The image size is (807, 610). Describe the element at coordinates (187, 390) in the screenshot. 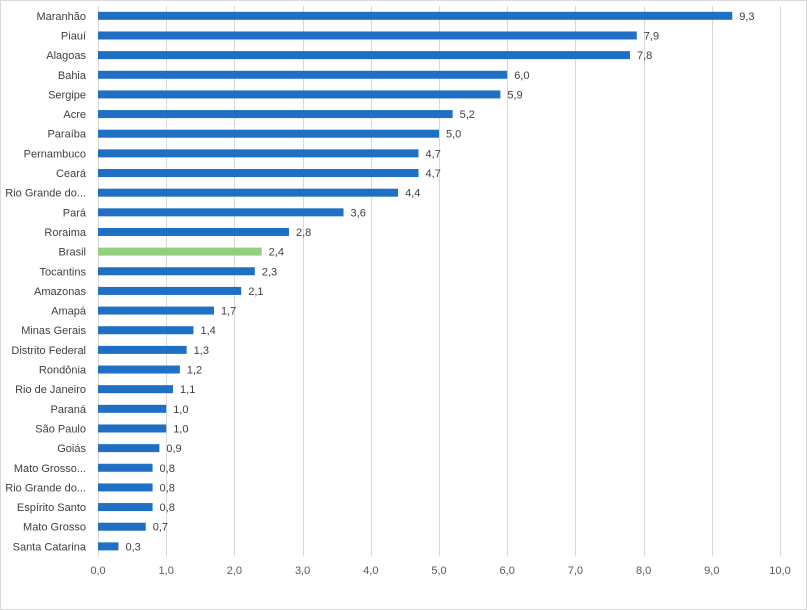

I see `value-label: 1,1` at that location.